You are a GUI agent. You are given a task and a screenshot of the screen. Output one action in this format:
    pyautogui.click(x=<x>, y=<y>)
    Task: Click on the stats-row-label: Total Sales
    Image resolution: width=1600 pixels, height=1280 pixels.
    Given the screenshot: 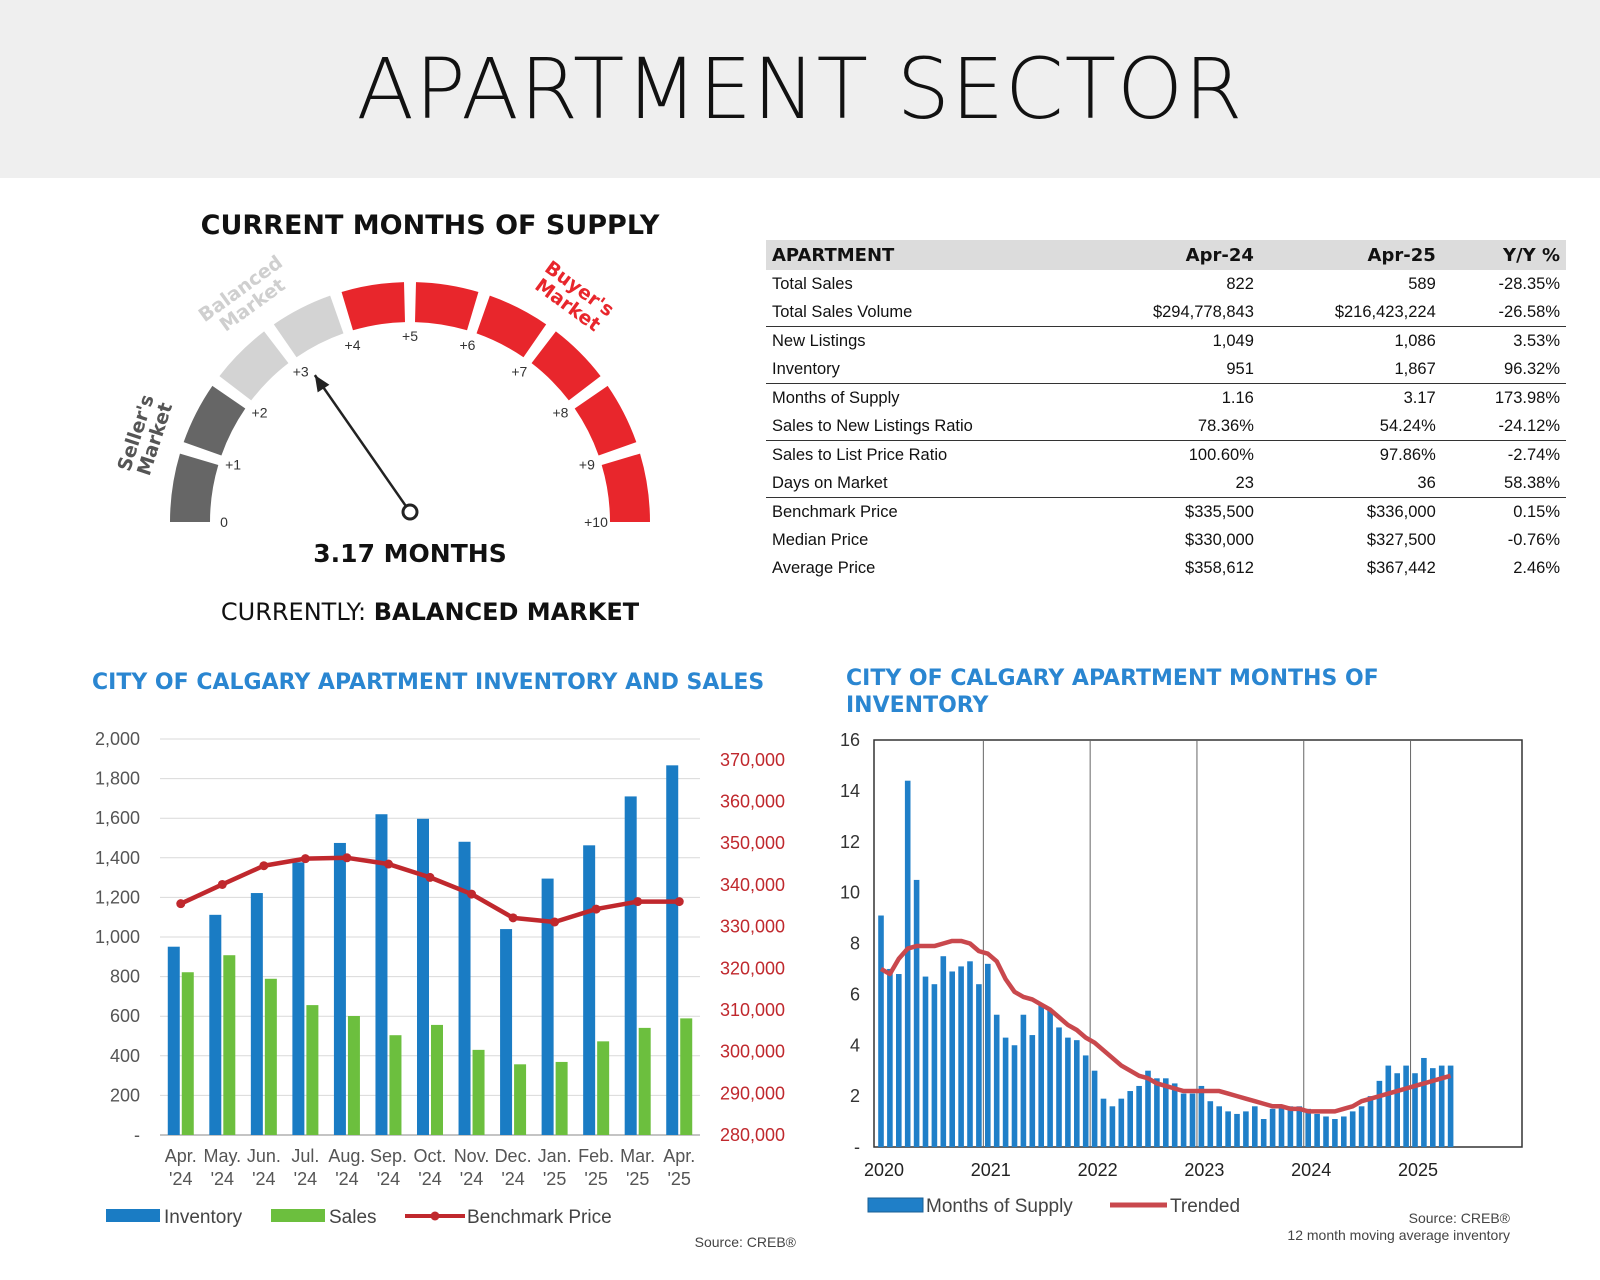 What is the action you would take?
    pyautogui.click(x=812, y=283)
    